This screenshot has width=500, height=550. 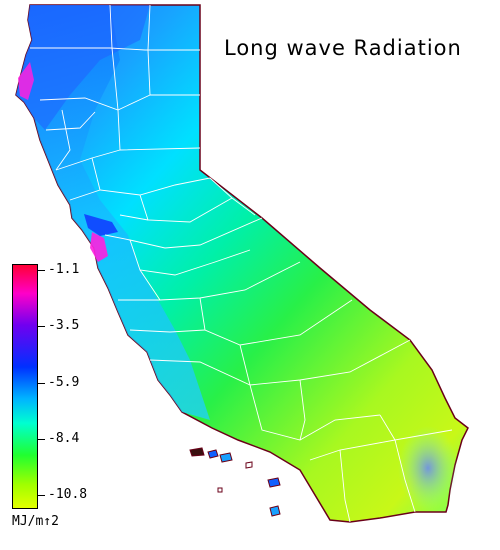 I want to click on colorbar-fill, so click(x=25, y=386).